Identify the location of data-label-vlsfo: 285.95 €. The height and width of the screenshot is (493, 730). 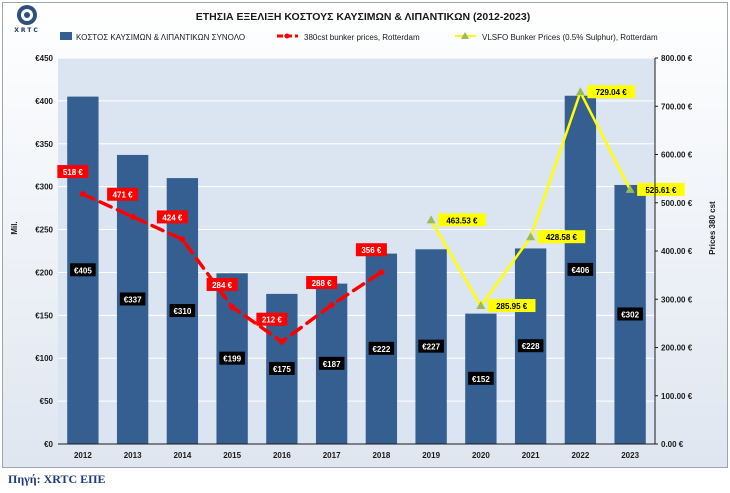
(512, 306).